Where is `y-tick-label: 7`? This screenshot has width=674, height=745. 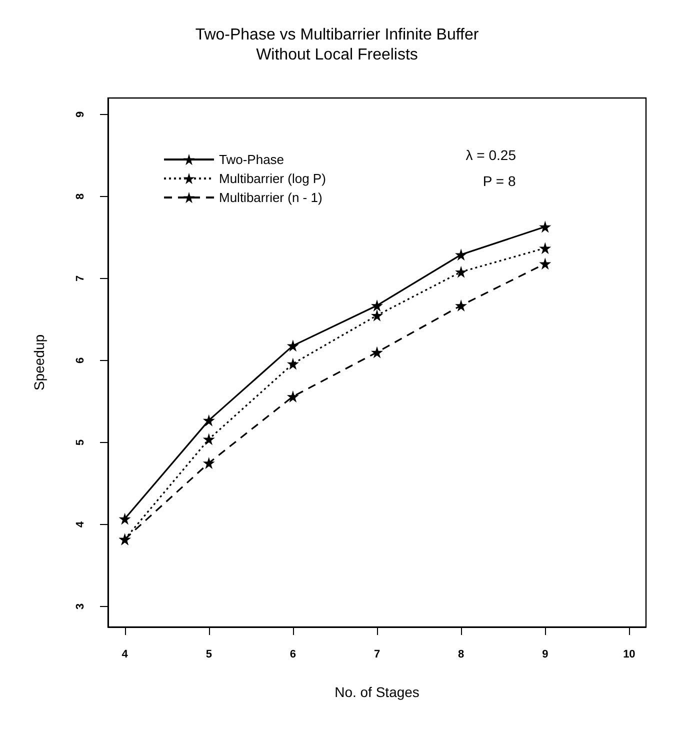 y-tick-label: 7 is located at coordinates (80, 278).